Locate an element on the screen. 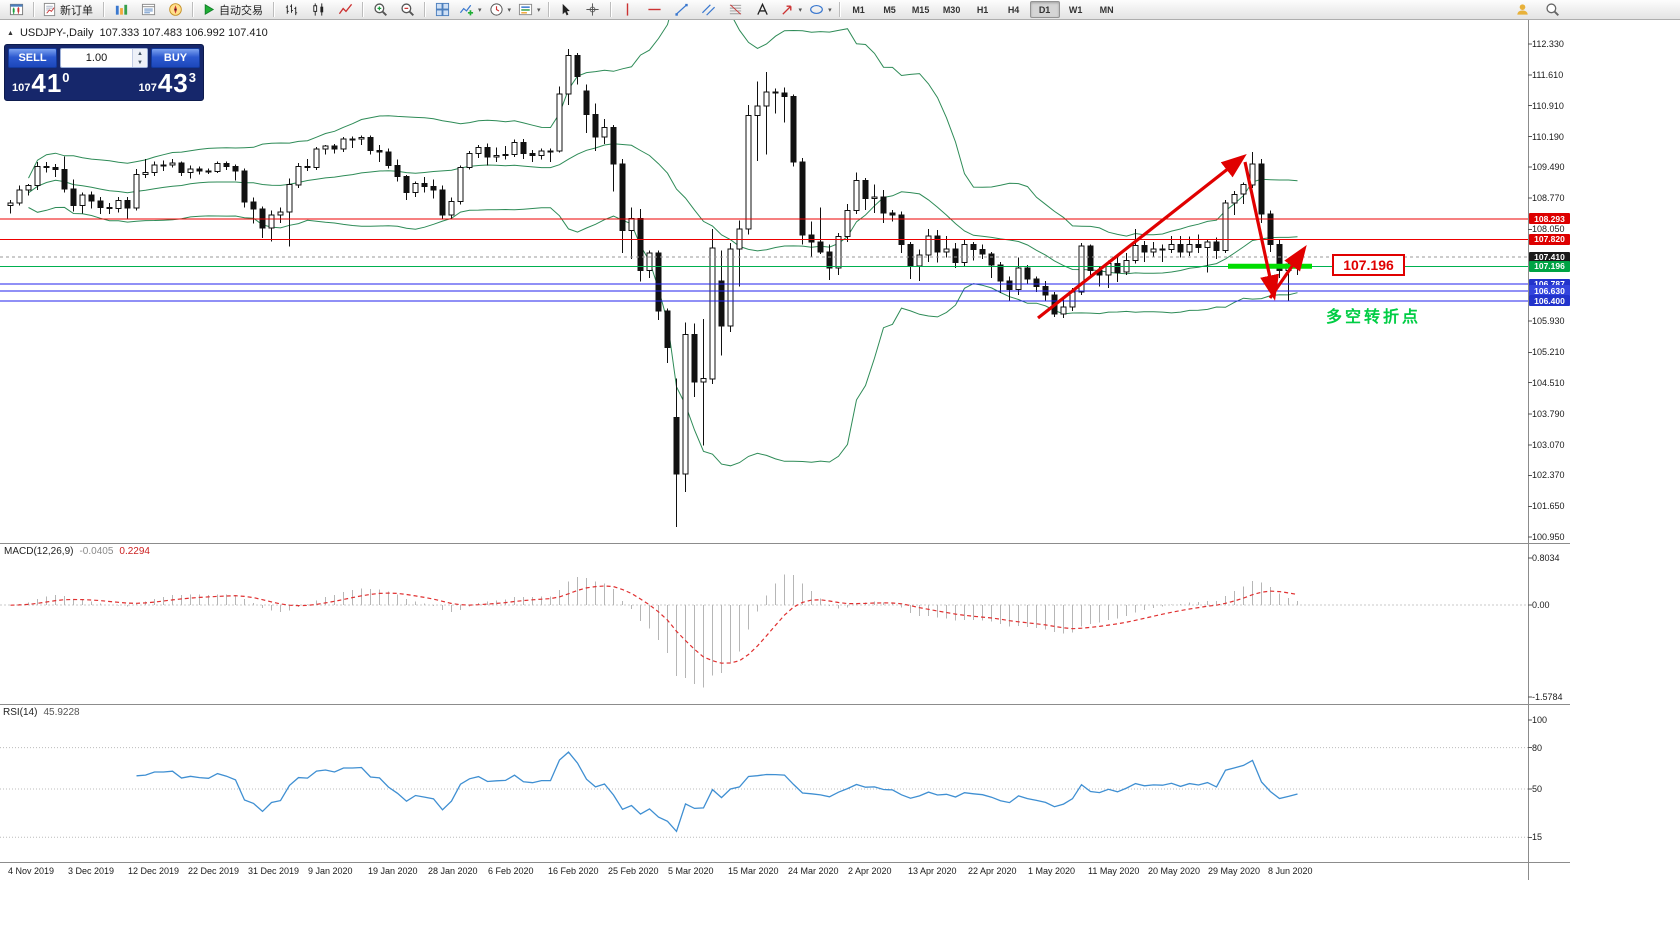 The height and width of the screenshot is (942, 1680). macd-signal-line is located at coordinates (654, 624).